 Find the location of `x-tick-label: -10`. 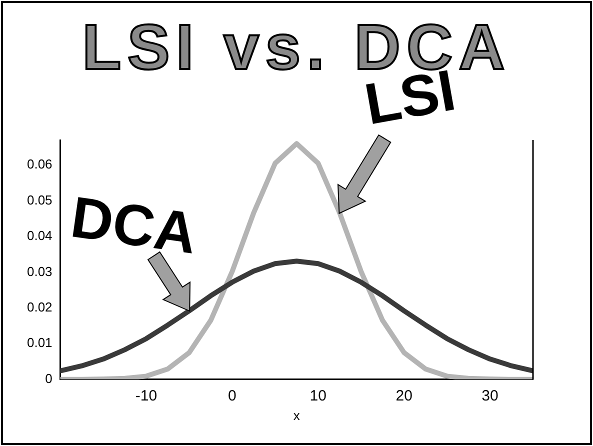

x-tick-label: -10 is located at coordinates (146, 396).